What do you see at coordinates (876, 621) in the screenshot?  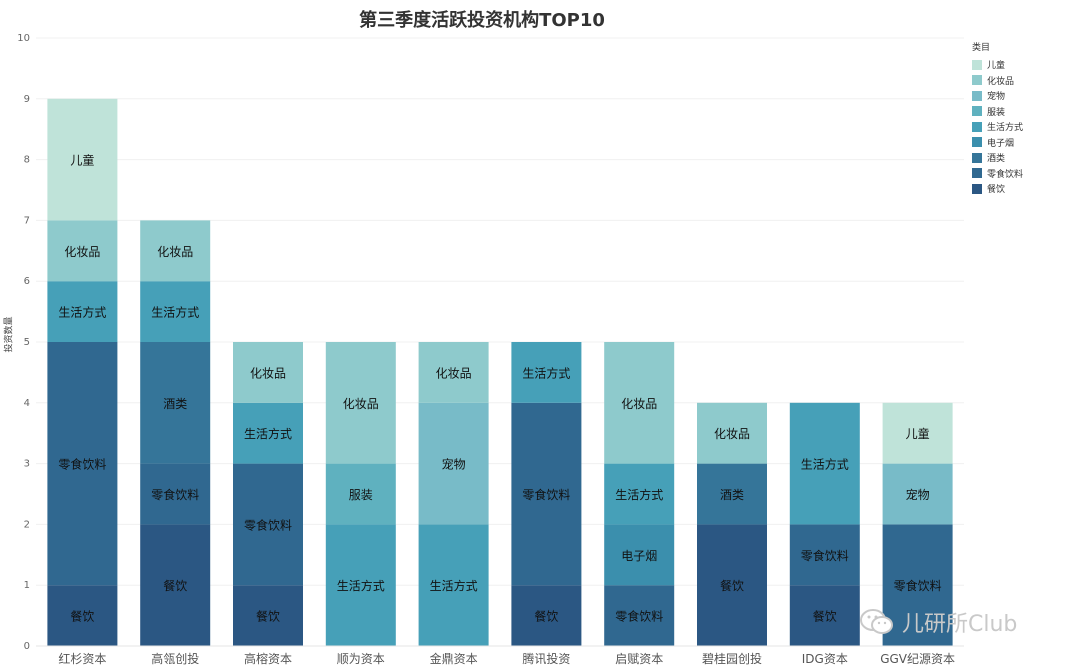 I see `wechat-logo-icon` at bounding box center [876, 621].